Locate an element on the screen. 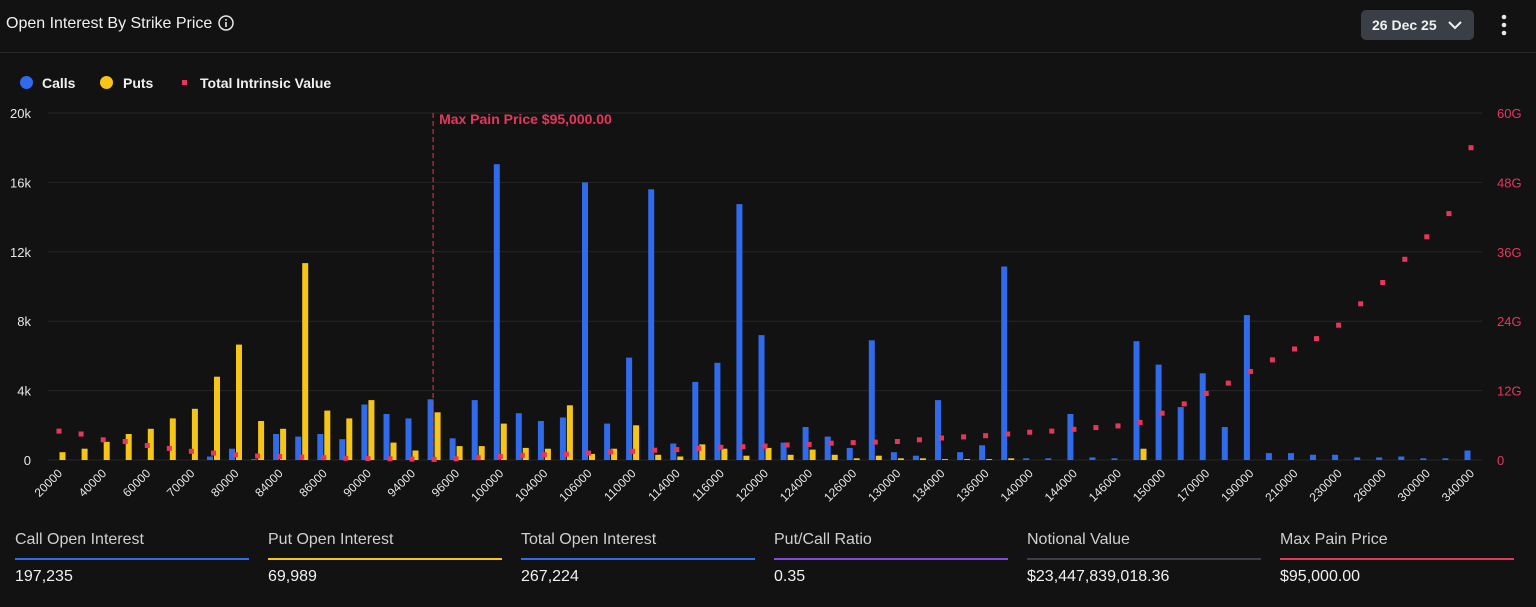  x-axis-tick-label: 40000 is located at coordinates (93, 483).